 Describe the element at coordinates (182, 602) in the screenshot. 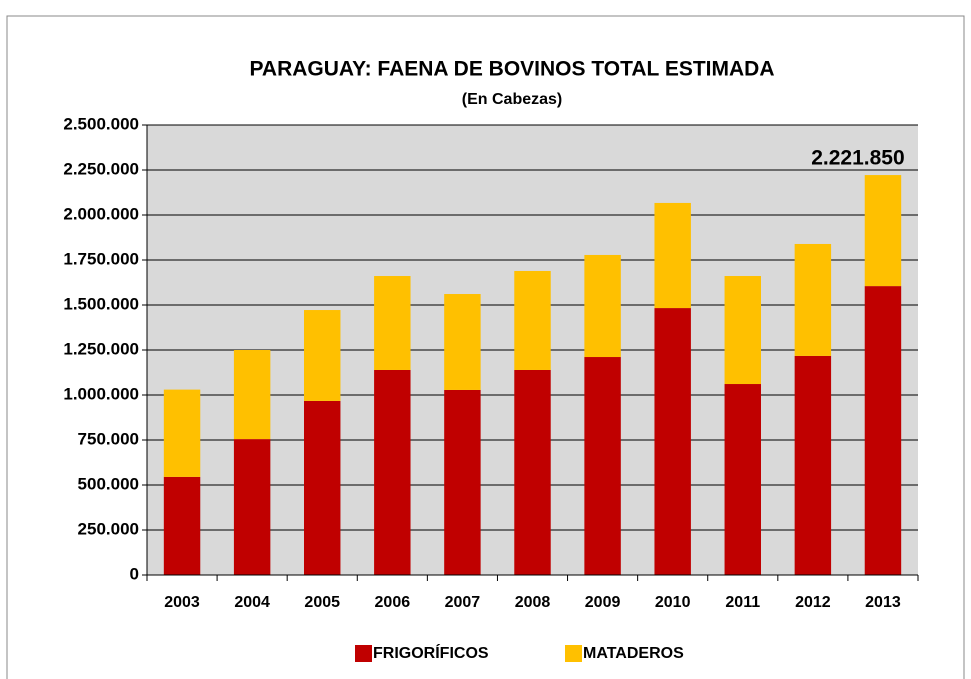

I see `x-tick-label: 2003` at that location.